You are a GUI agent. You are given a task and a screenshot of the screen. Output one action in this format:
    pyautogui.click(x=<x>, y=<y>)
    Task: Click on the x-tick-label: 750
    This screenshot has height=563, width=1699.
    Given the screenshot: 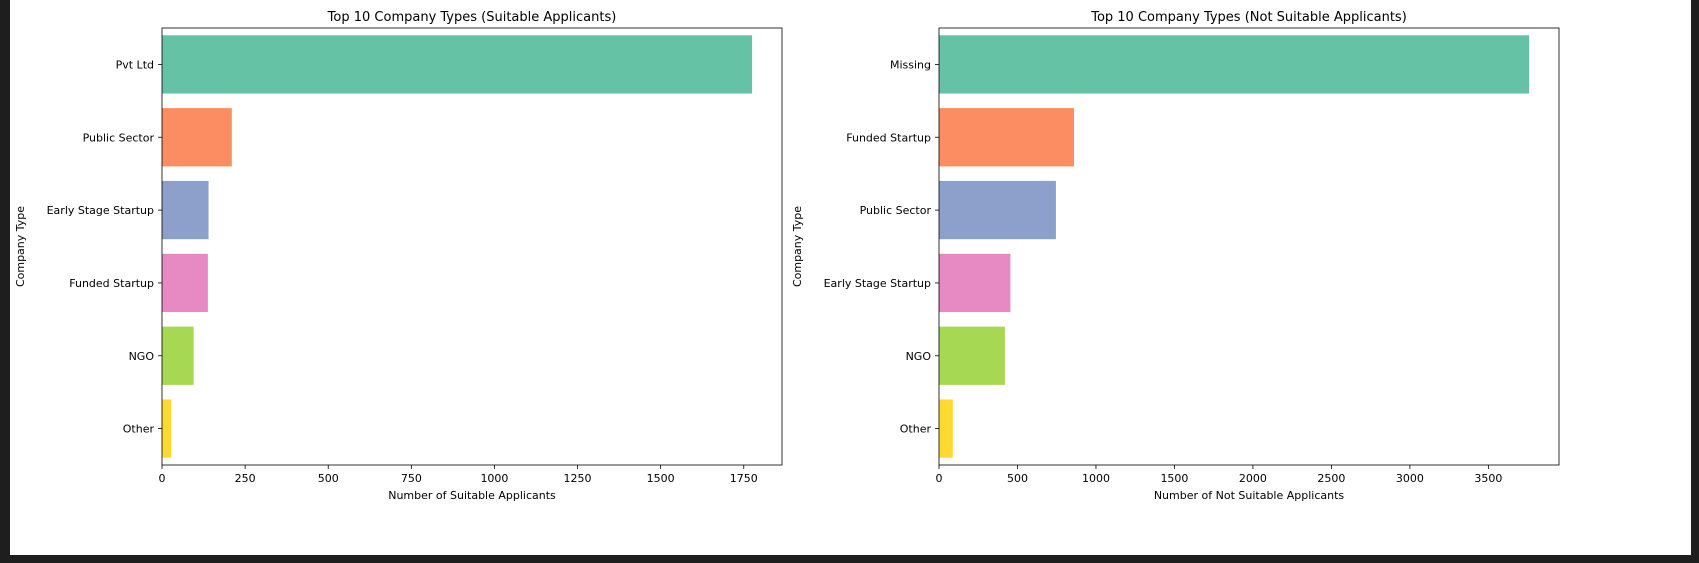 What is the action you would take?
    pyautogui.click(x=411, y=478)
    